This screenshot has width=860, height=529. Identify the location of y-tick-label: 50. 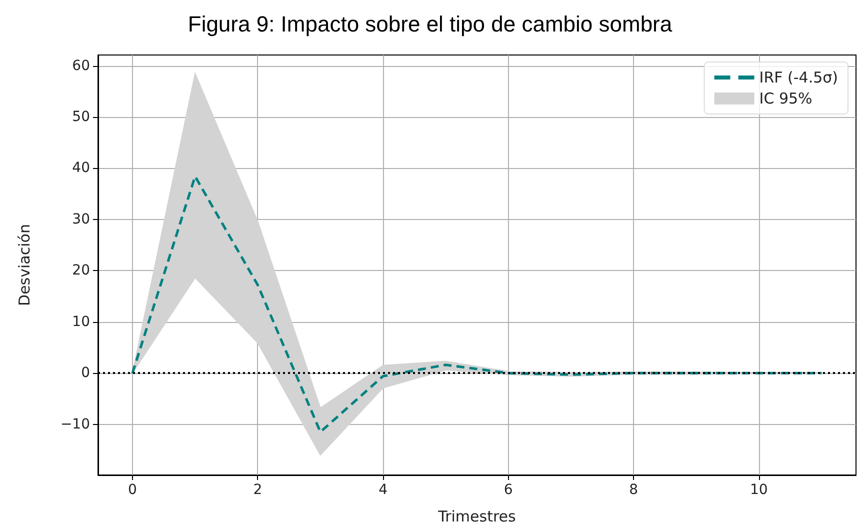
(81, 116).